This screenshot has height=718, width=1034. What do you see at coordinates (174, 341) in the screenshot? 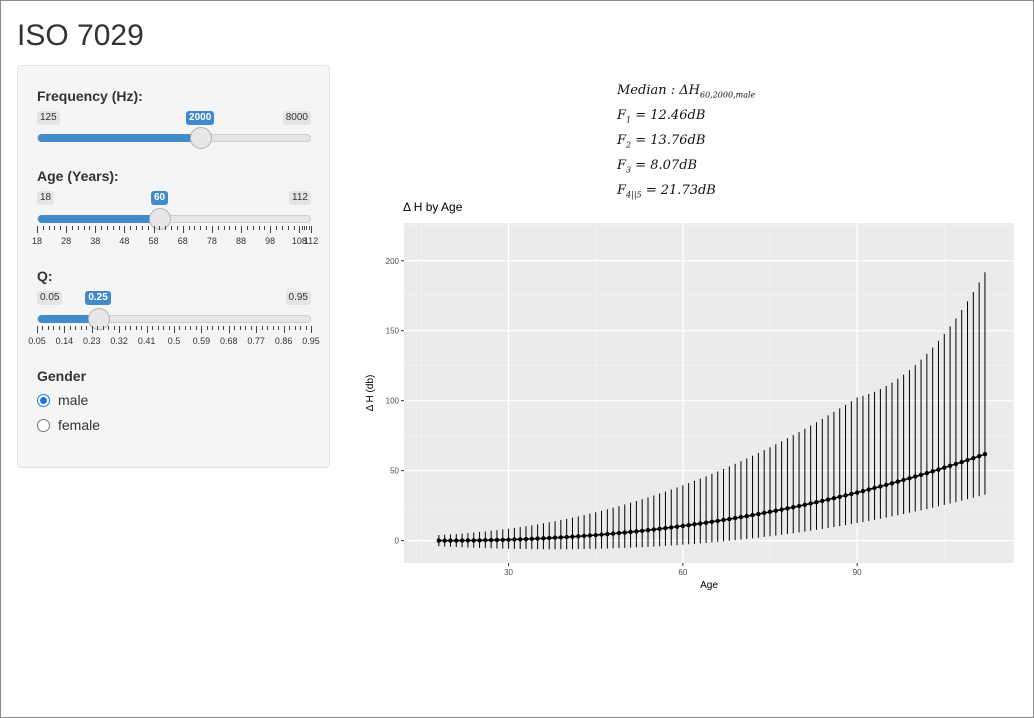
I see `slider-tick-label: 0.5` at bounding box center [174, 341].